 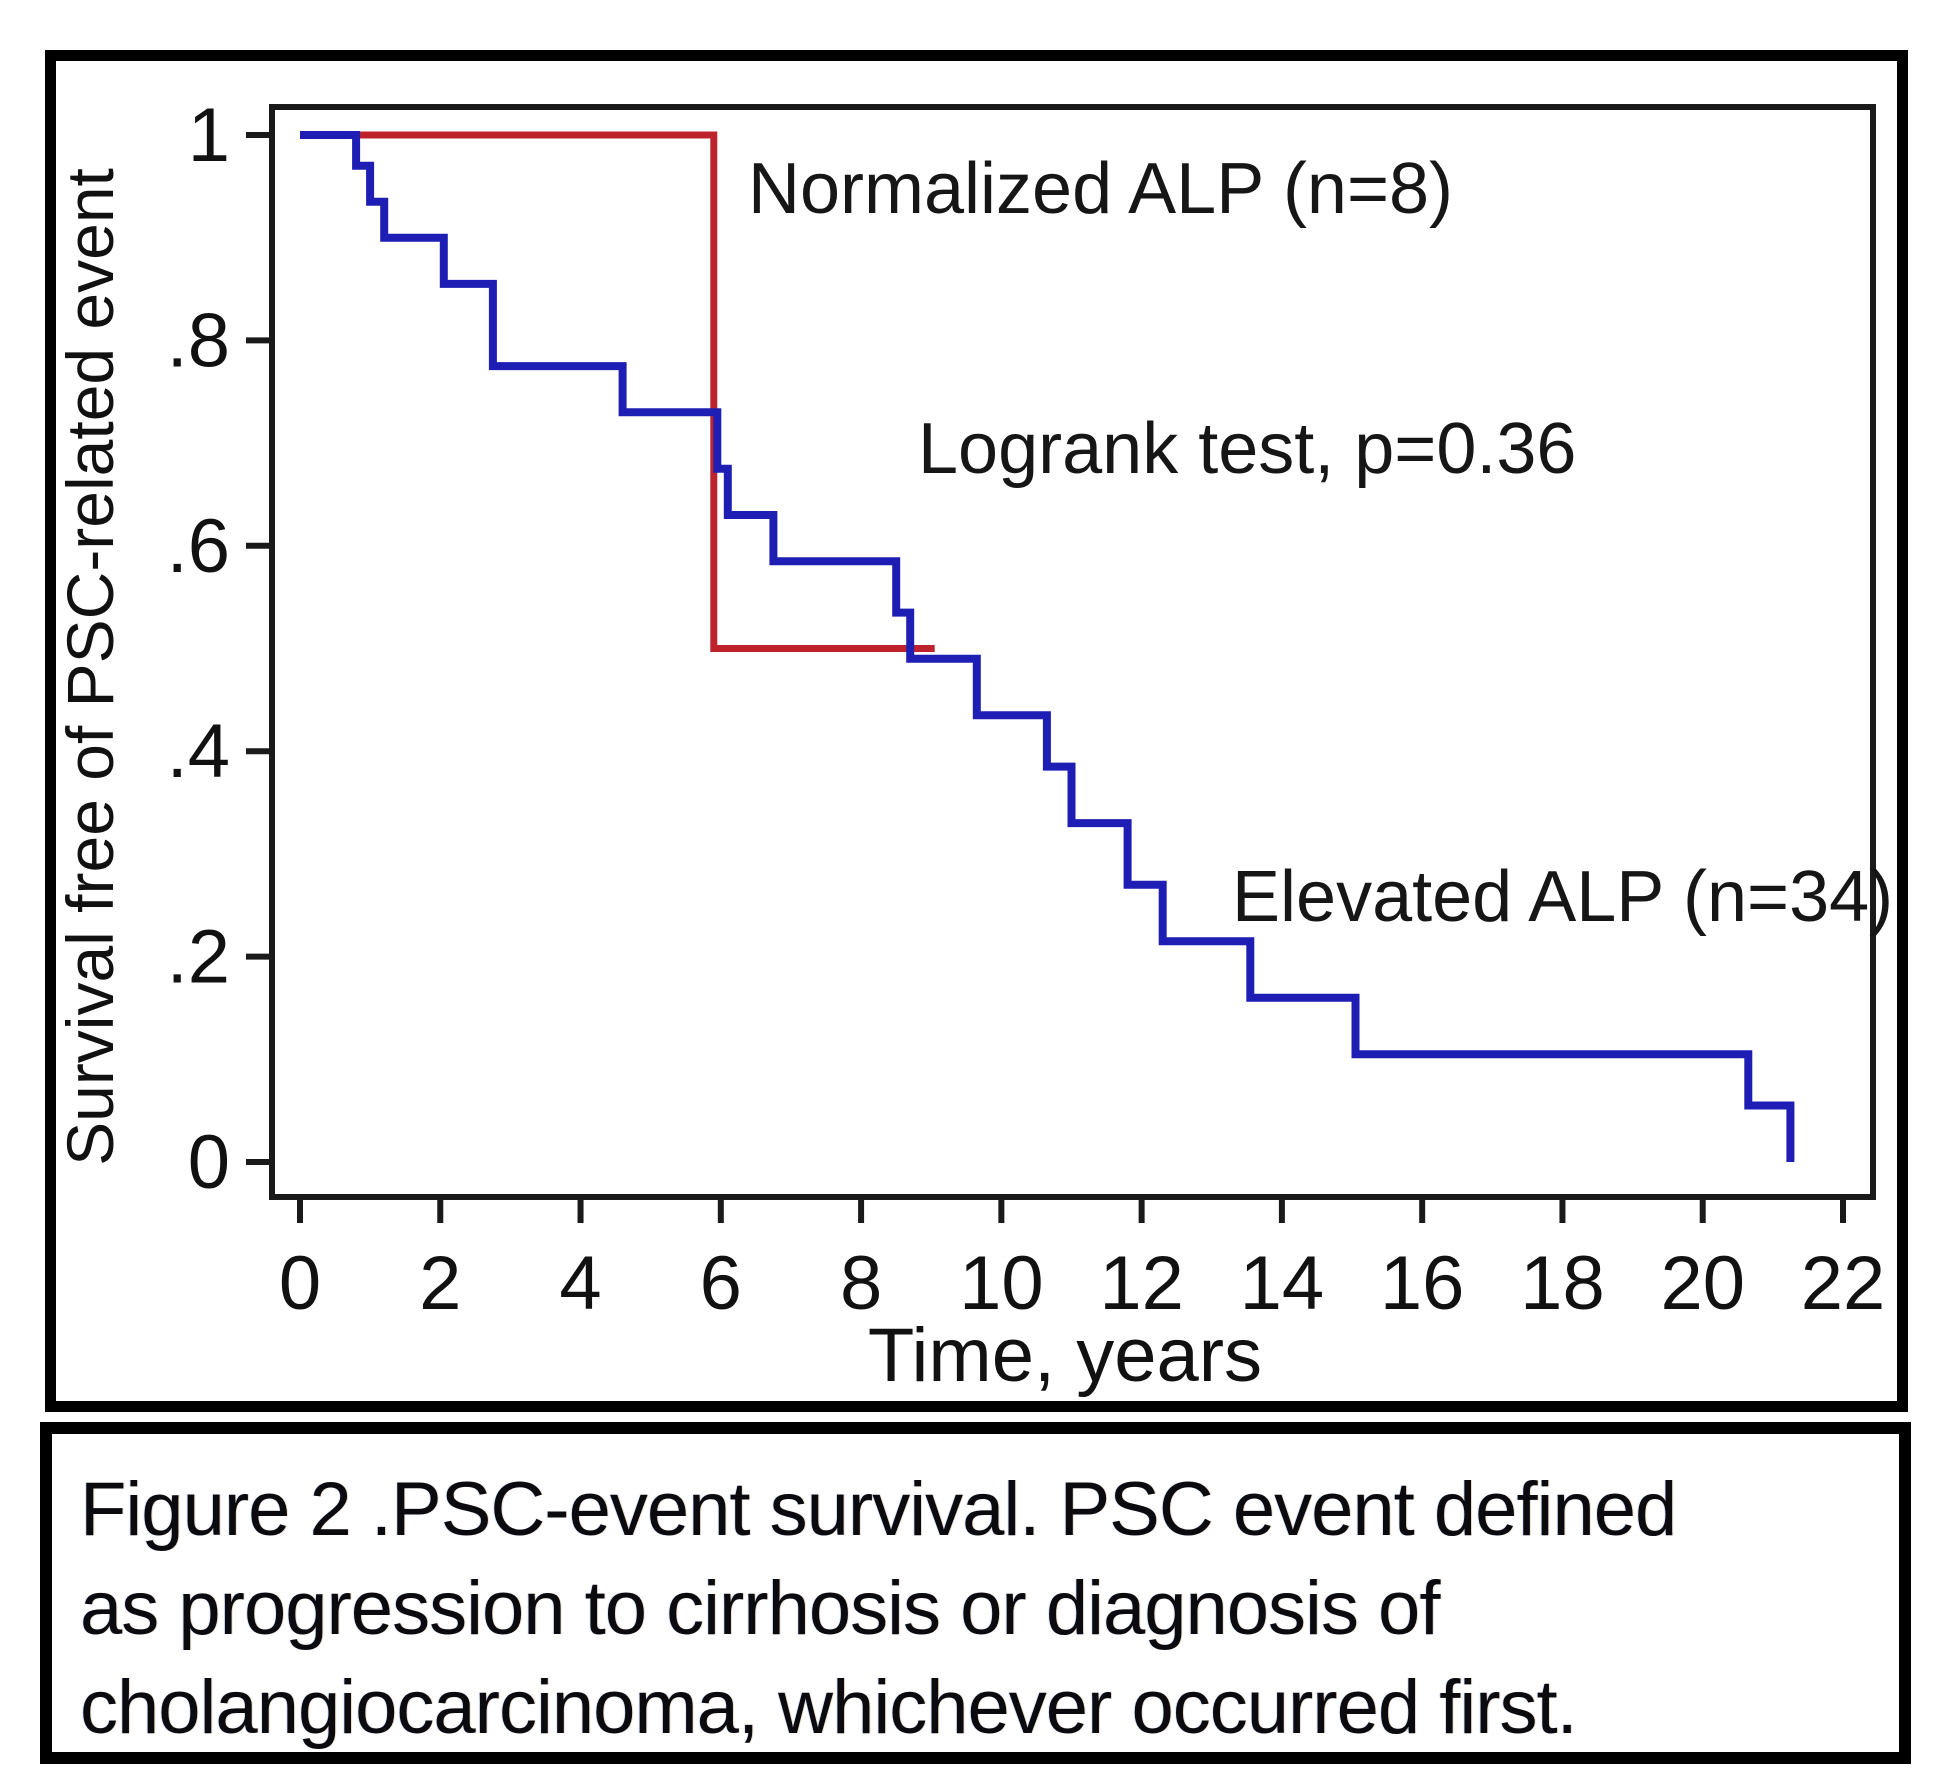 What do you see at coordinates (721, 1283) in the screenshot?
I see `x-tick-label: 6` at bounding box center [721, 1283].